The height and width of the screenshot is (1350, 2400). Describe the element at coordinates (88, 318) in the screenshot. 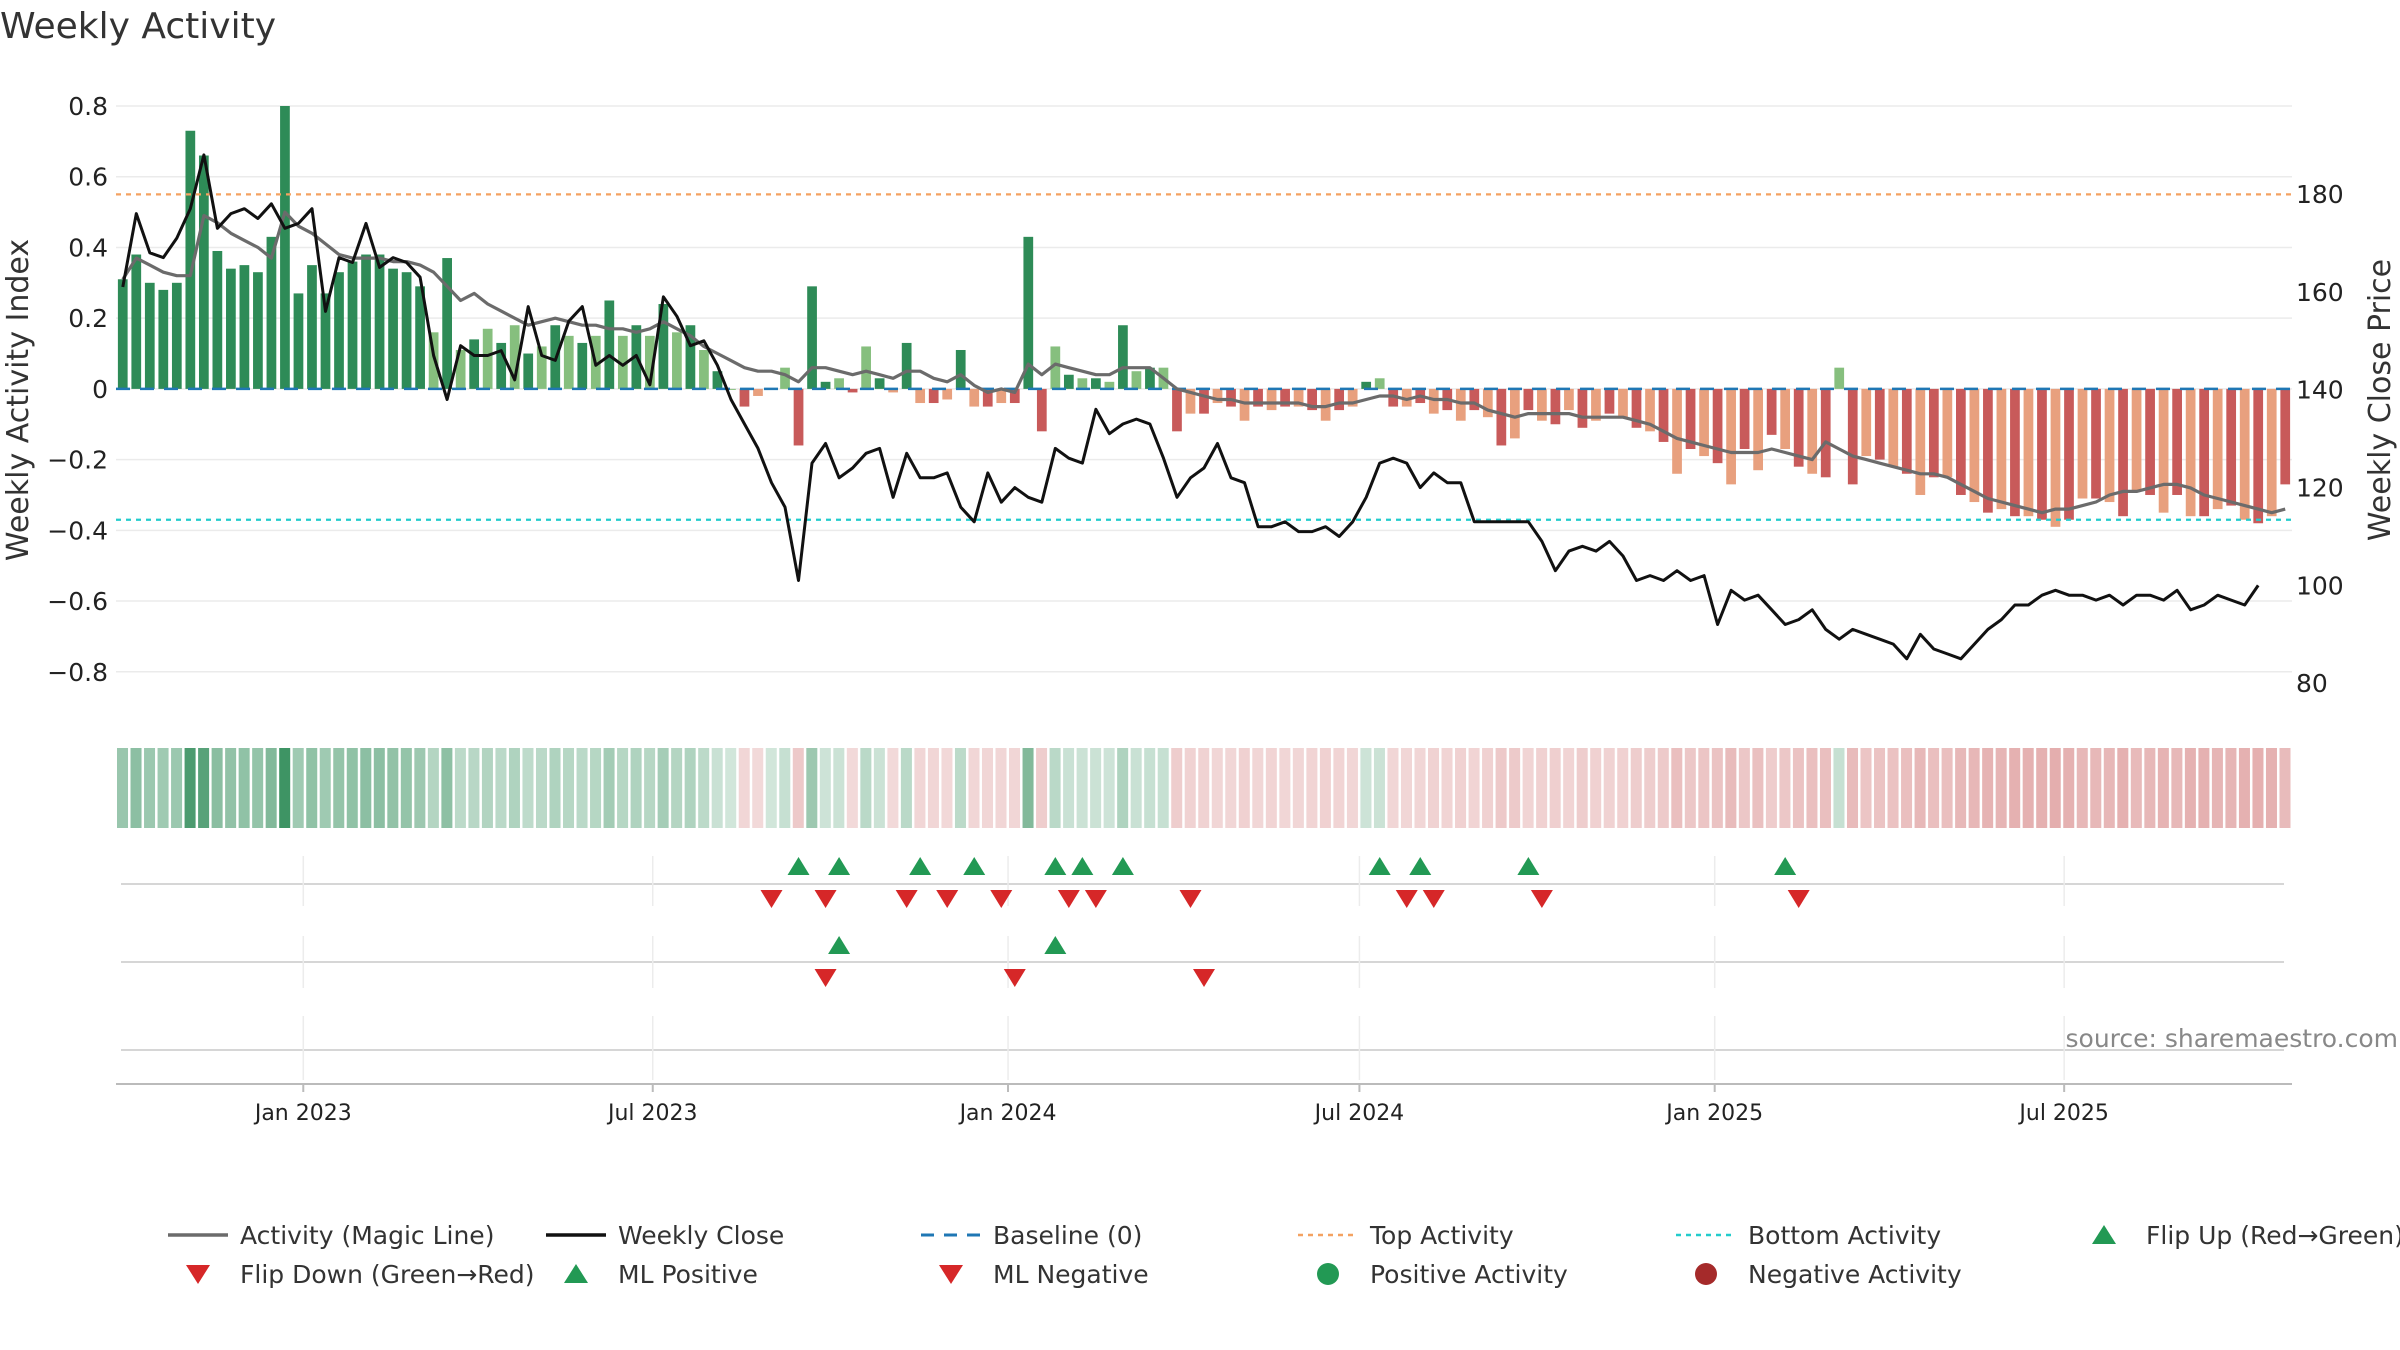

I see `left-tick-label: 0.2` at that location.